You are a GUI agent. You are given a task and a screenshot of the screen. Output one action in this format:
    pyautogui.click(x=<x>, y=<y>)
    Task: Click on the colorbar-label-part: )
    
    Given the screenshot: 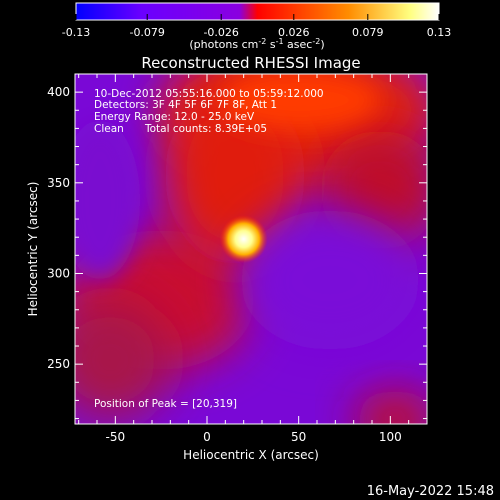 What is the action you would take?
    pyautogui.click(x=322, y=44)
    